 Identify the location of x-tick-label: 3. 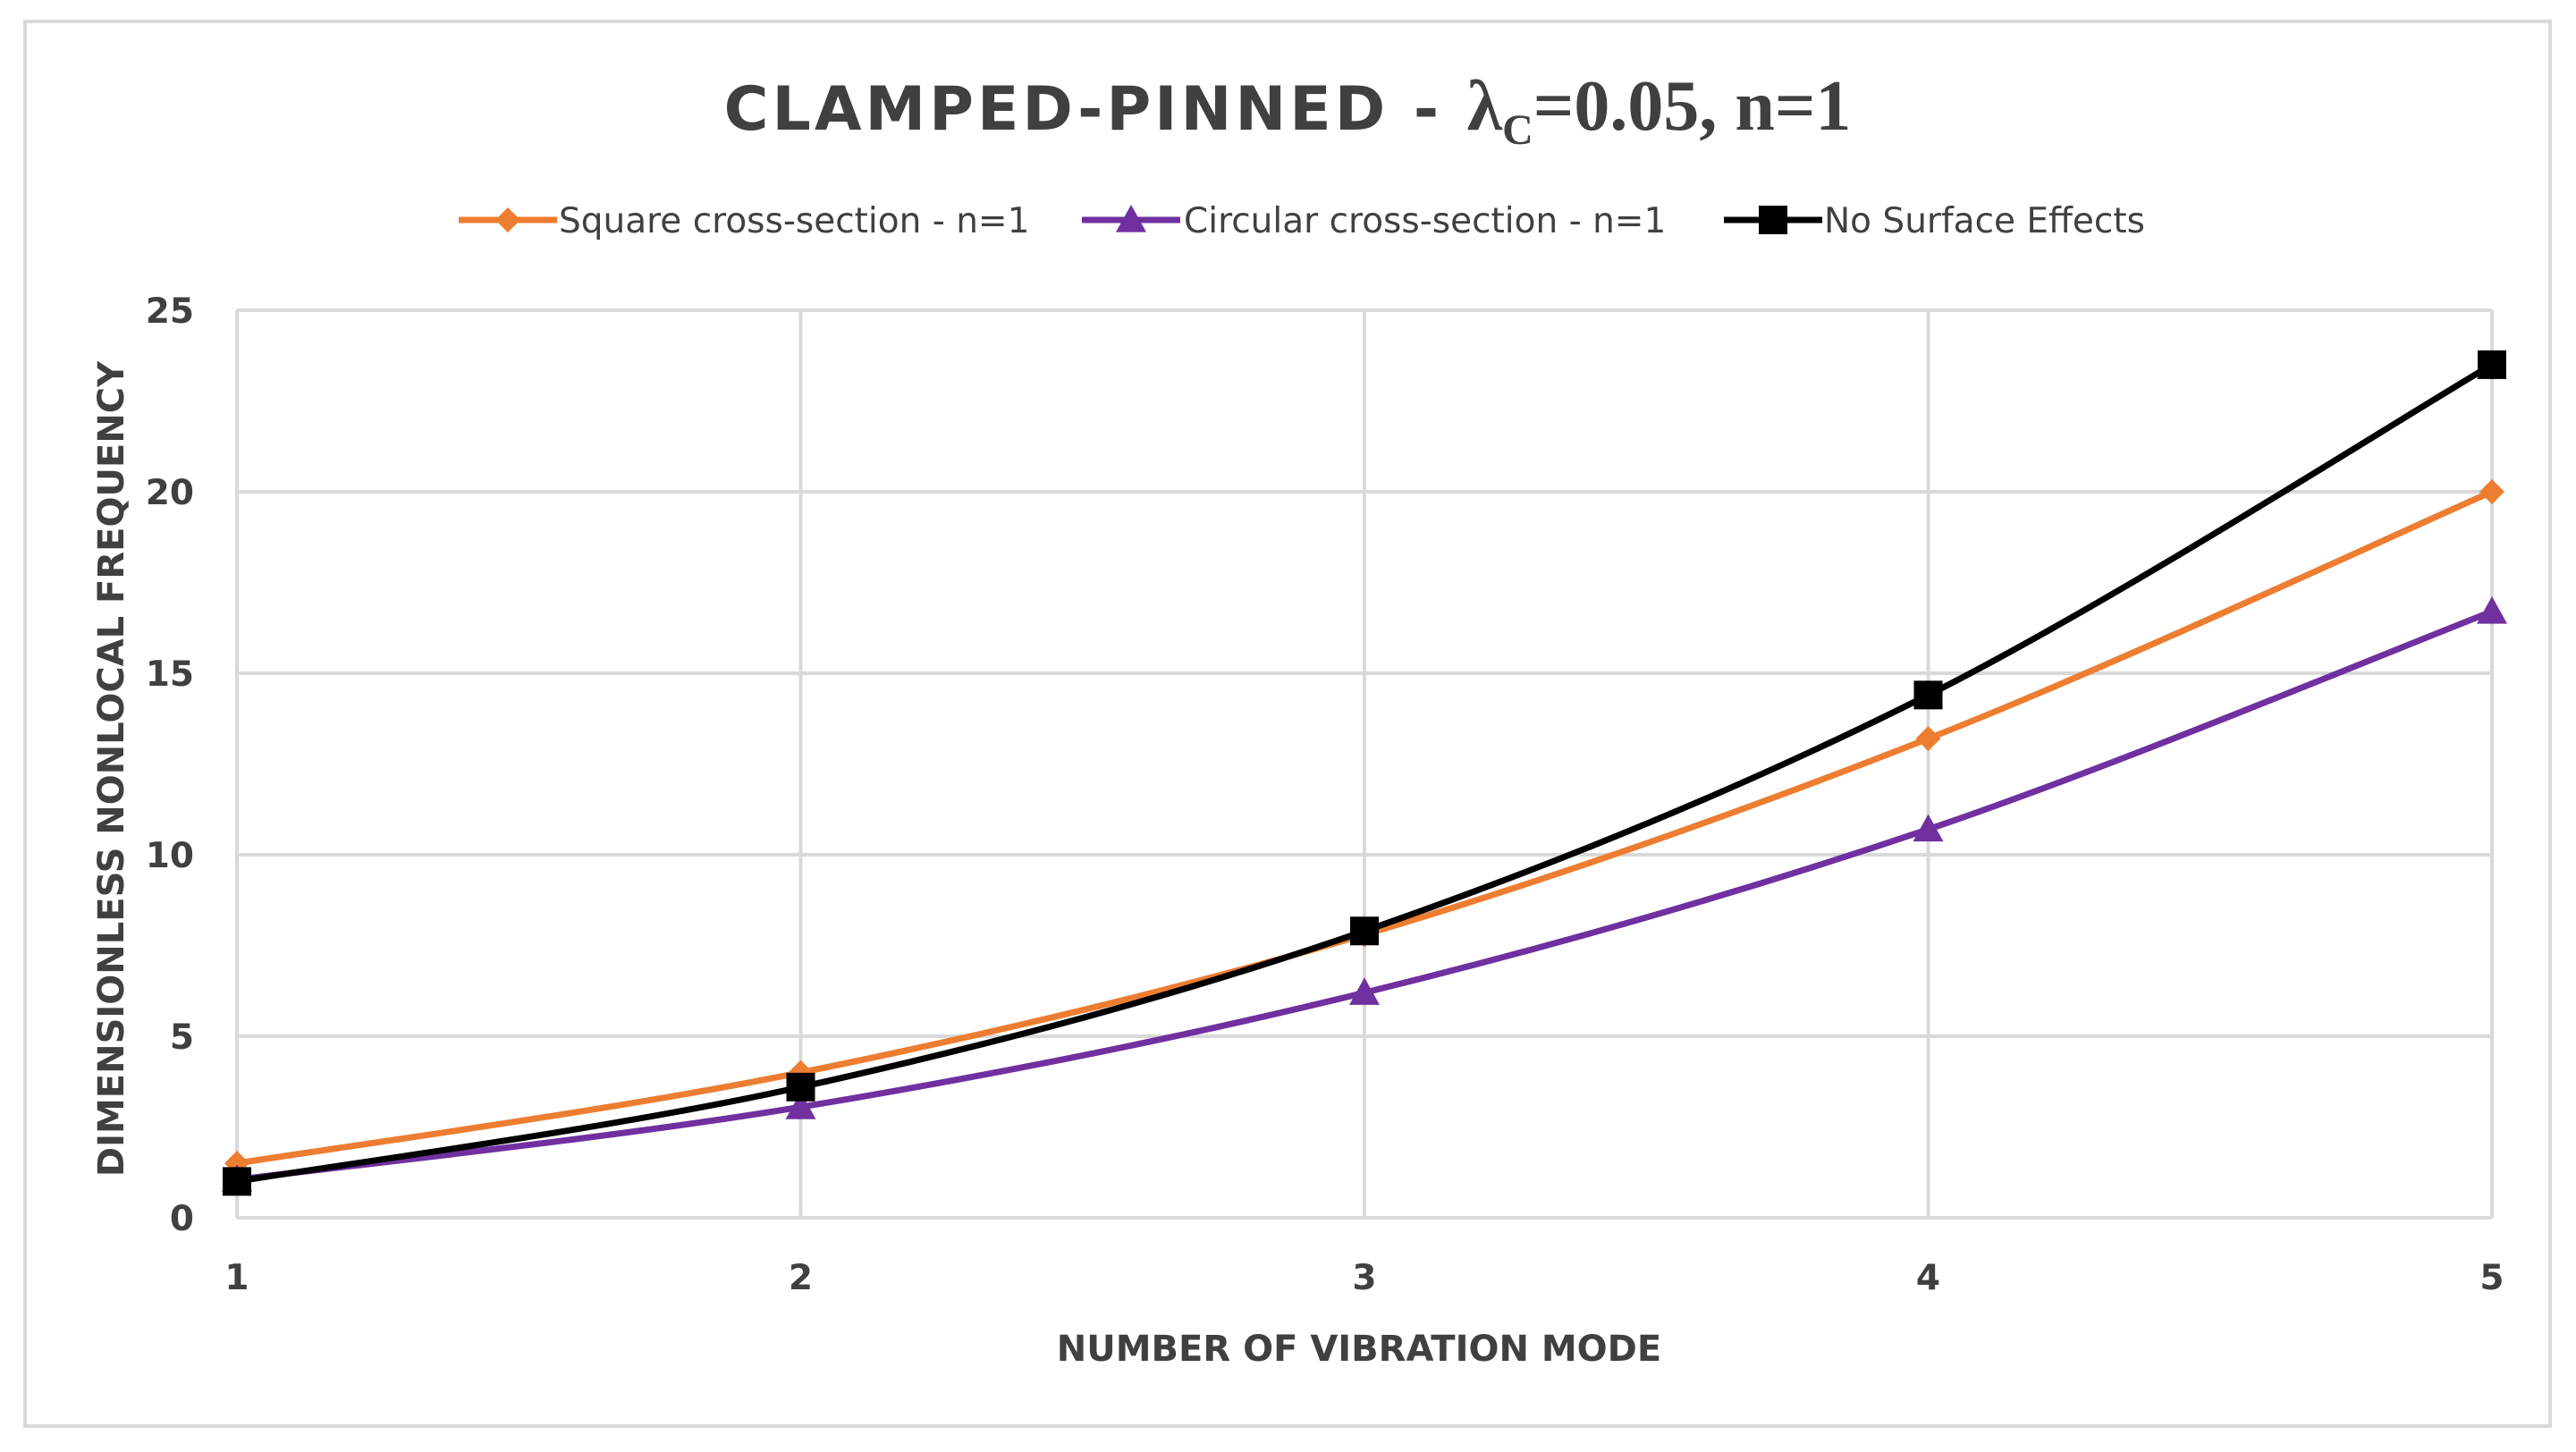
(1364, 1278).